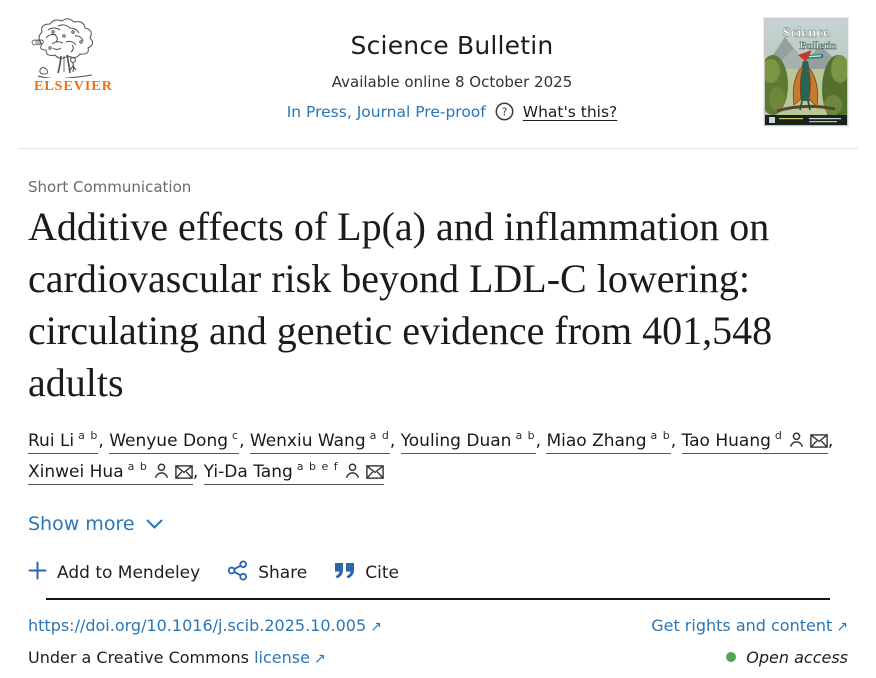 The width and height of the screenshot is (876, 678). What do you see at coordinates (438, 148) in the screenshot?
I see `header-divider` at bounding box center [438, 148].